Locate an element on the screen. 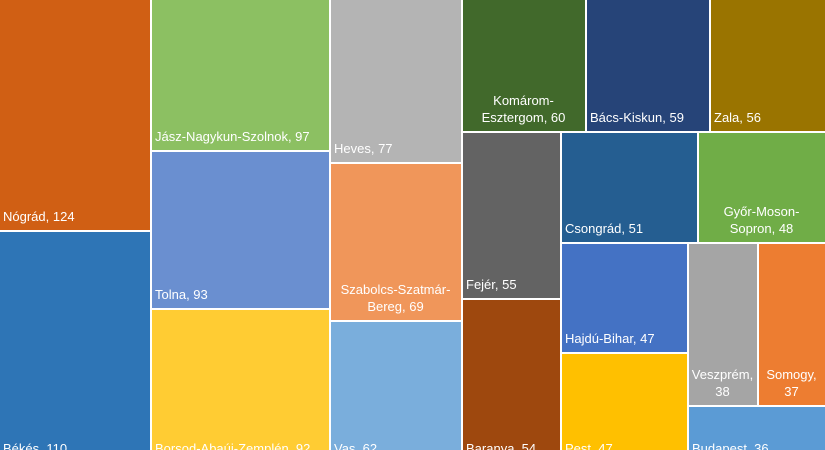 The height and width of the screenshot is (450, 825). cell-label: Heves, 77 is located at coordinates (363, 148).